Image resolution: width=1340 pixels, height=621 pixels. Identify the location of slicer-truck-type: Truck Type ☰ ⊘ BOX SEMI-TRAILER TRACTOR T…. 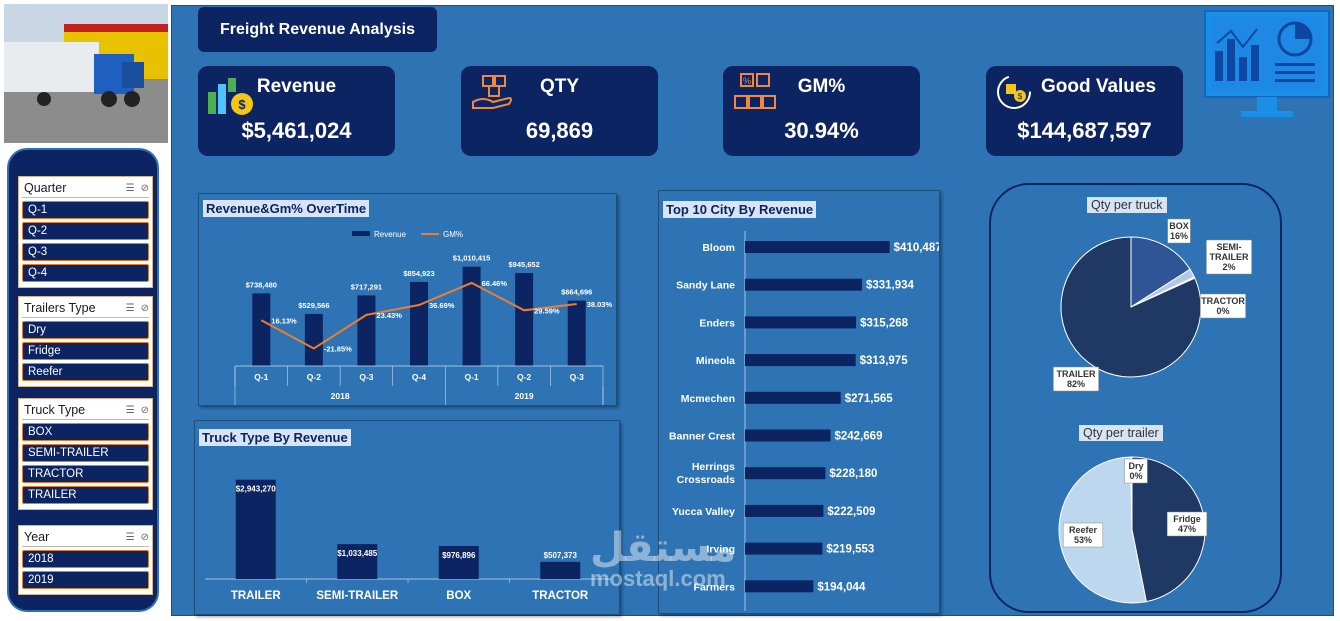
(85, 454).